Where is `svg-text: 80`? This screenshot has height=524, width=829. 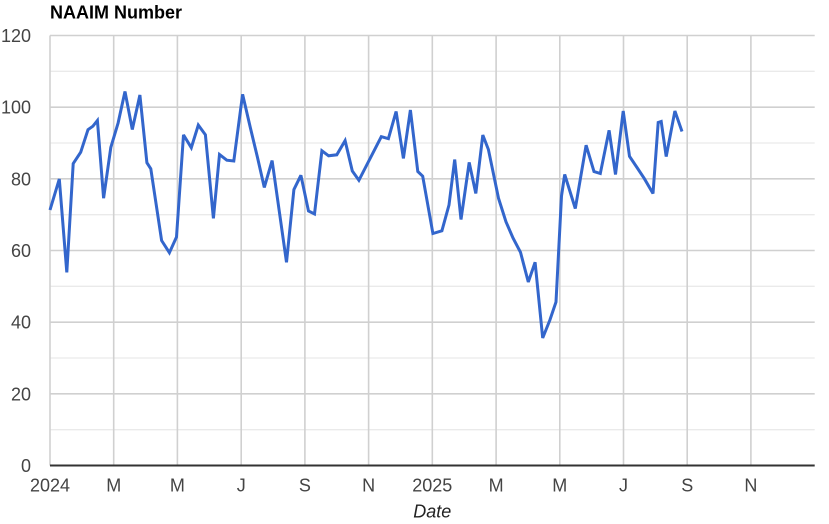
svg-text: 80 is located at coordinates (21, 179).